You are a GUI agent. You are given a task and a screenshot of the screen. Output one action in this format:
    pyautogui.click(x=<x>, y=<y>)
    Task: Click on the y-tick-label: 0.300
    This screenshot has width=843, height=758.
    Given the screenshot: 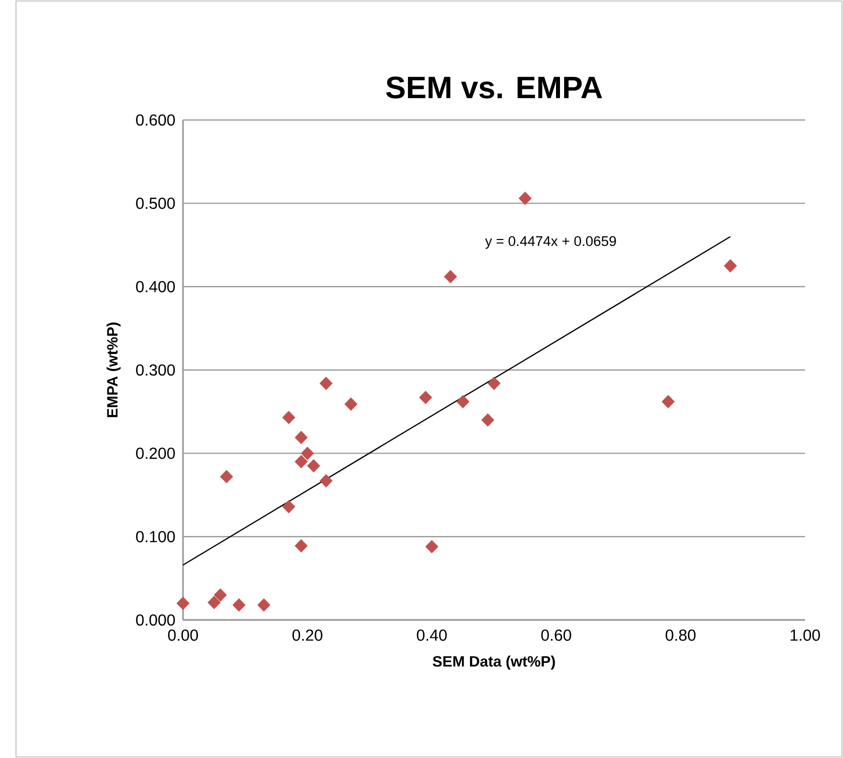 What is the action you would take?
    pyautogui.click(x=155, y=370)
    